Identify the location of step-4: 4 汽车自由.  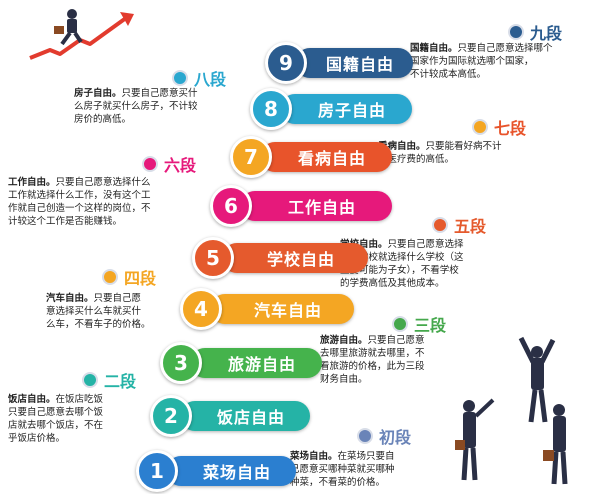
(267, 309).